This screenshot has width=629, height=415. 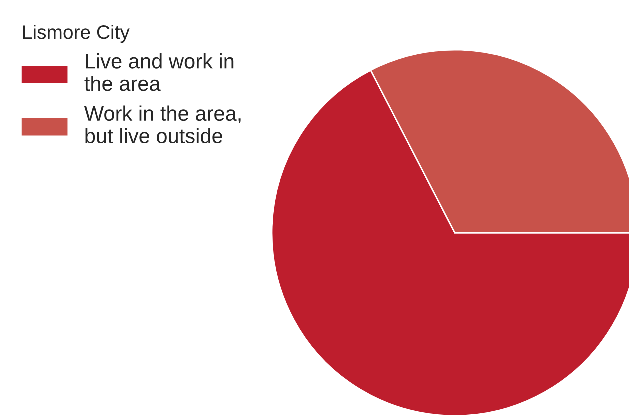 I want to click on legend-label: Live and work in the area, so click(x=159, y=73).